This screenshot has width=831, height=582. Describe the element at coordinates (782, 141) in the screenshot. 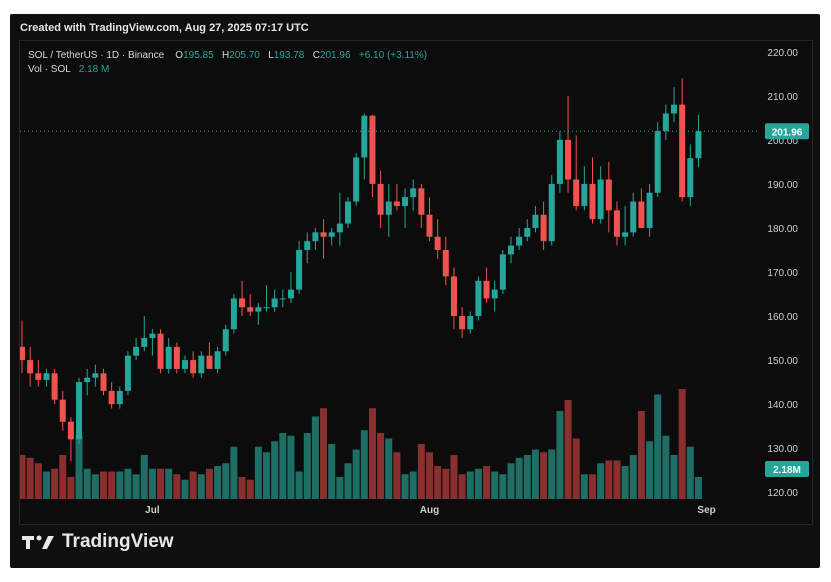

I see `y-tick-label: 200.00` at that location.